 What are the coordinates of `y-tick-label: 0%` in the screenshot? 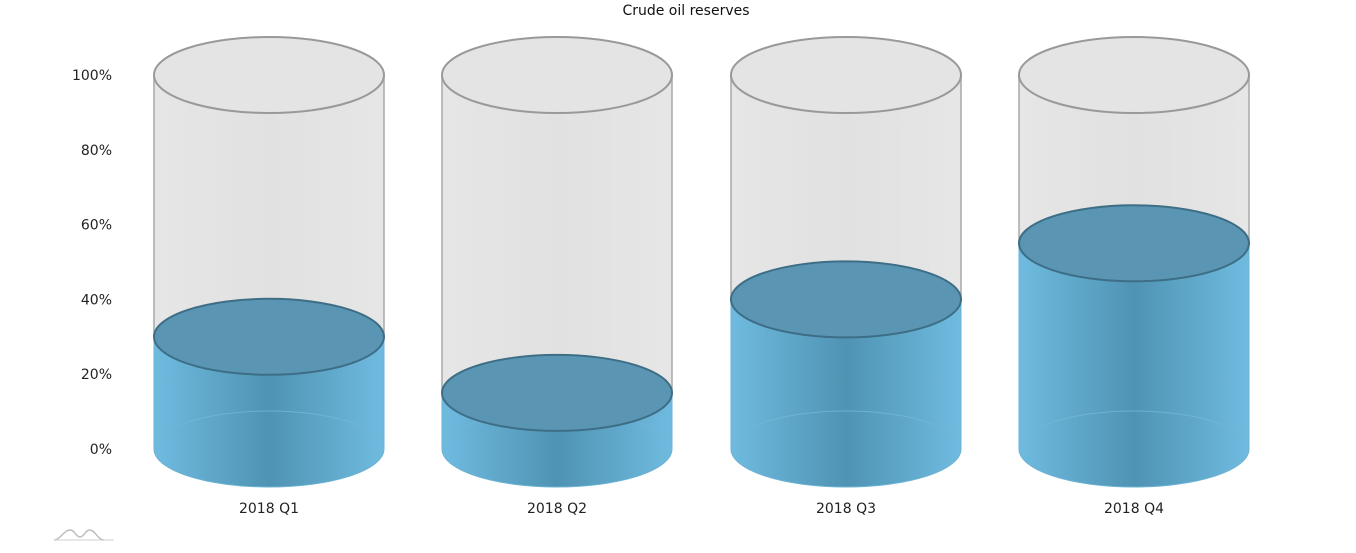 It's located at (101, 450).